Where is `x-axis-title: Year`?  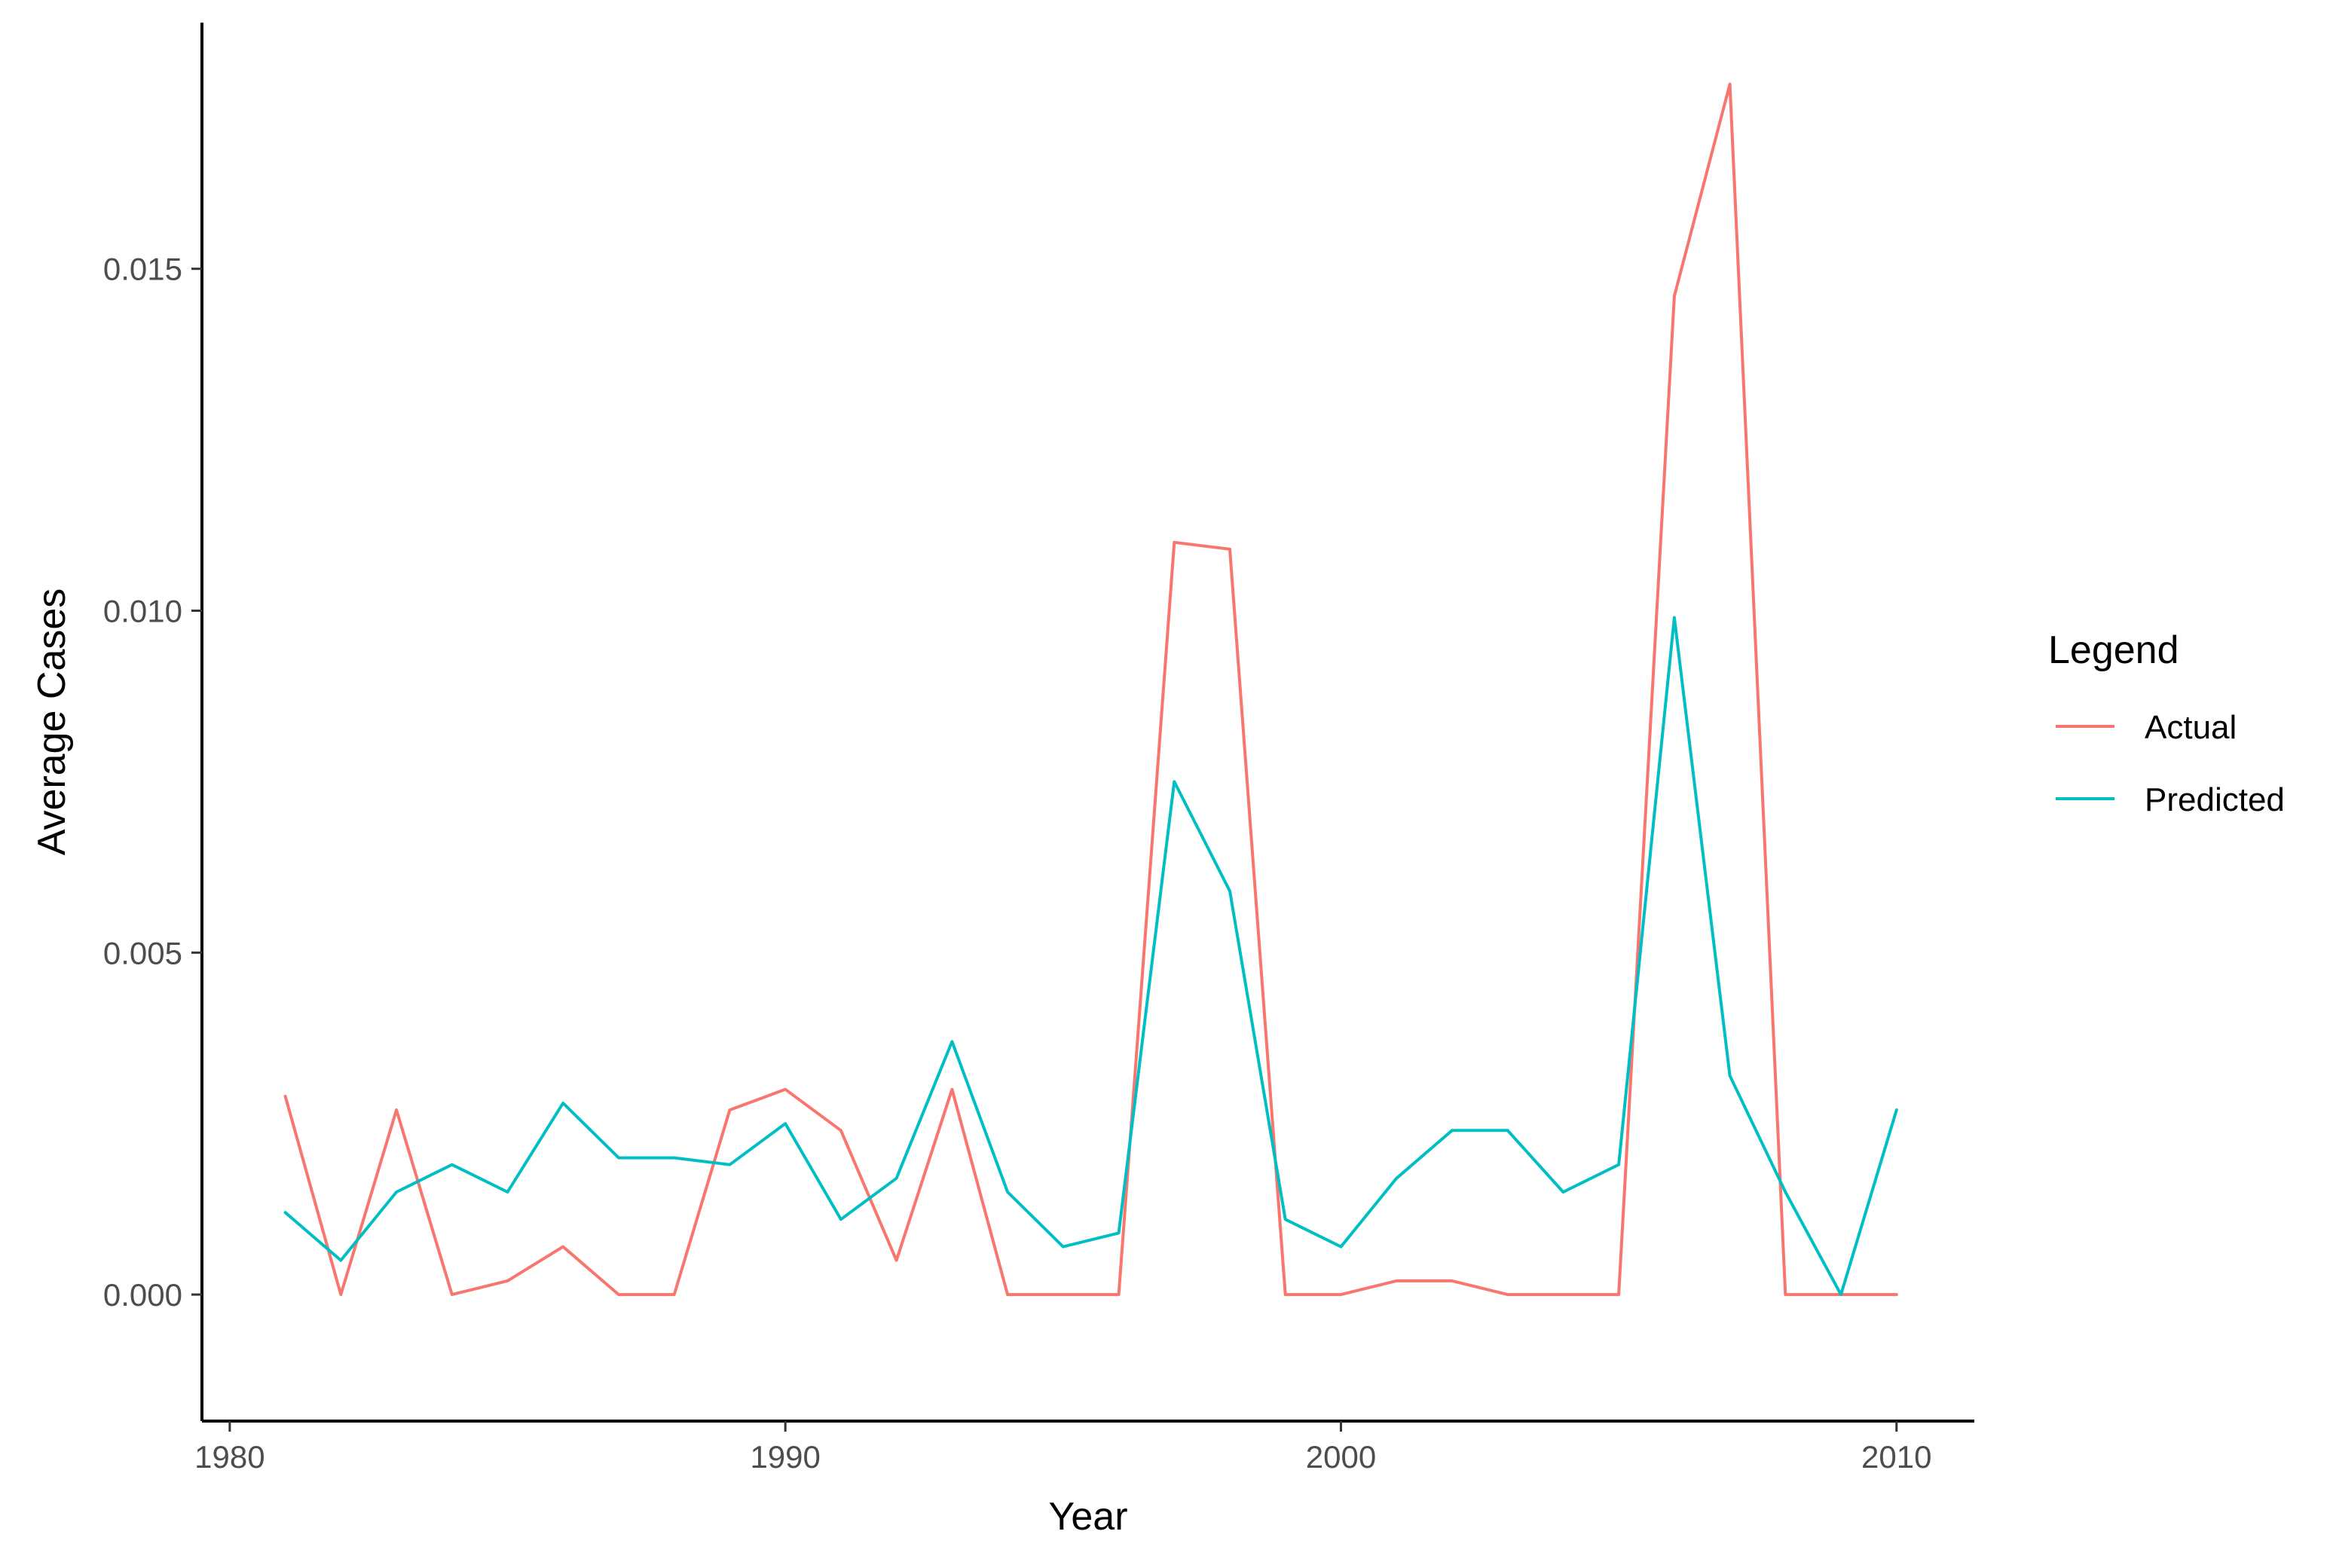
x-axis-title: Year is located at coordinates (1088, 1517).